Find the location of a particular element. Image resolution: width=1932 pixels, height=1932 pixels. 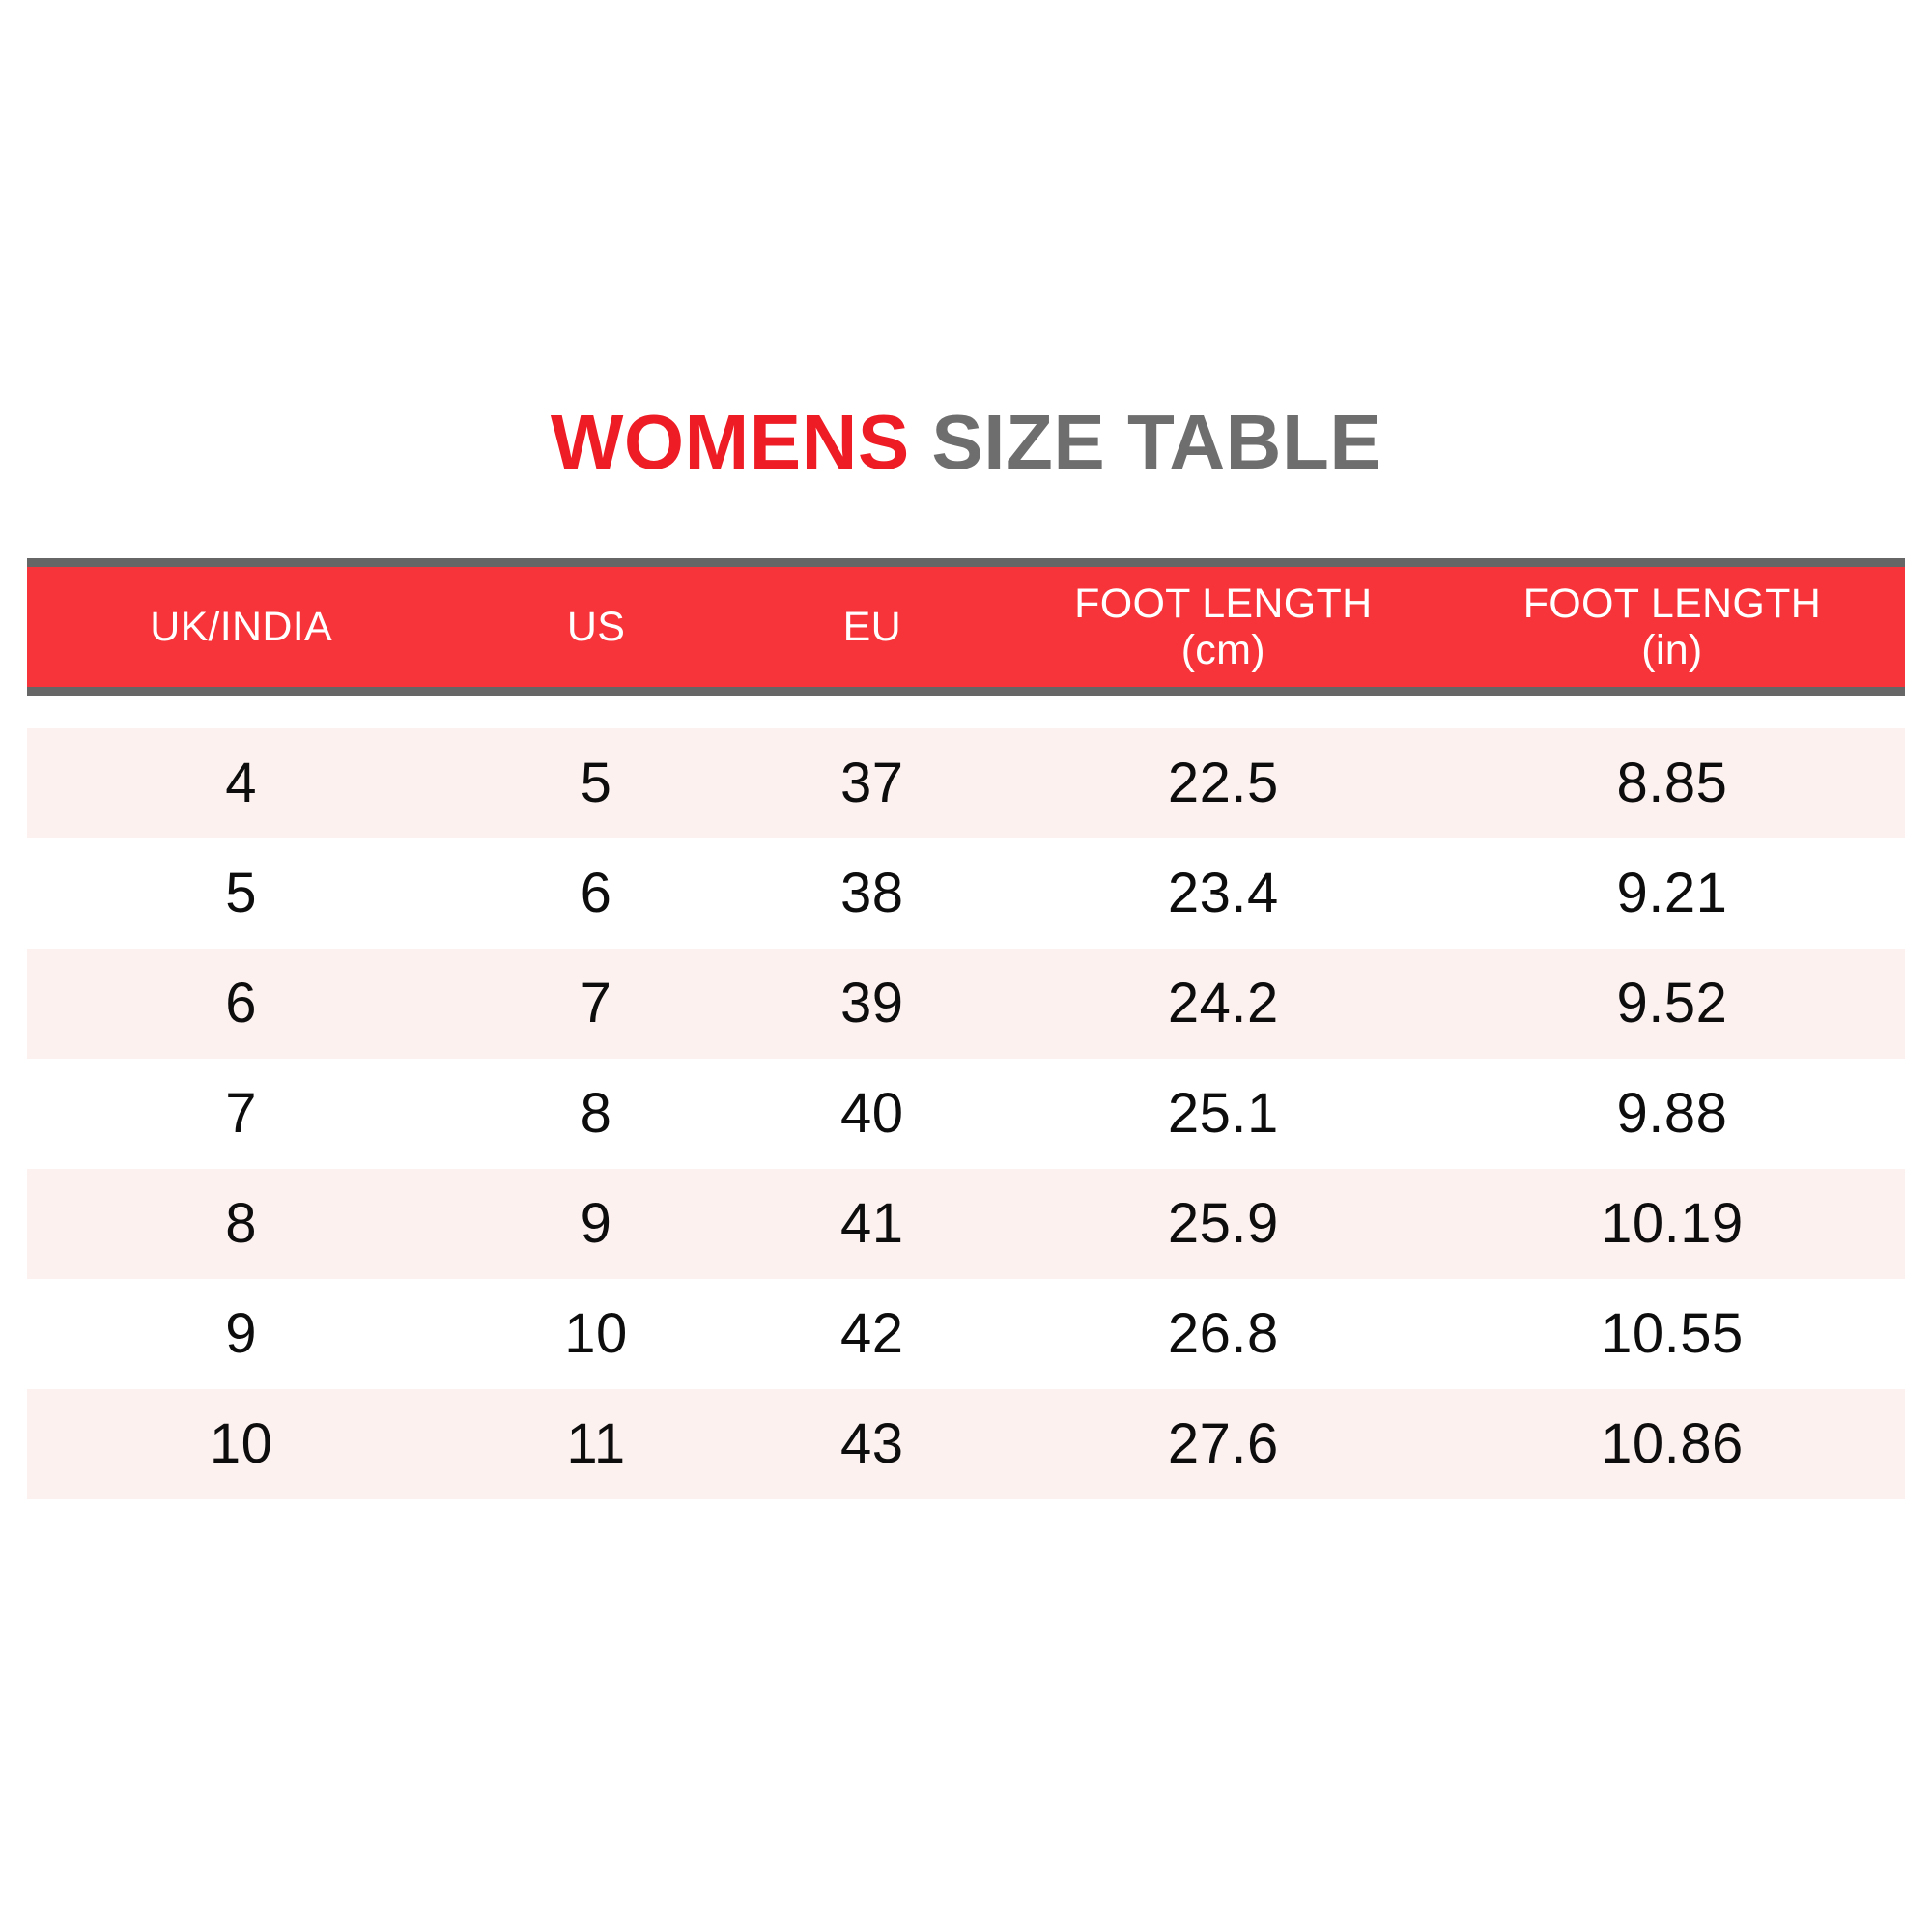

cell-eu: 38 is located at coordinates (872, 893).